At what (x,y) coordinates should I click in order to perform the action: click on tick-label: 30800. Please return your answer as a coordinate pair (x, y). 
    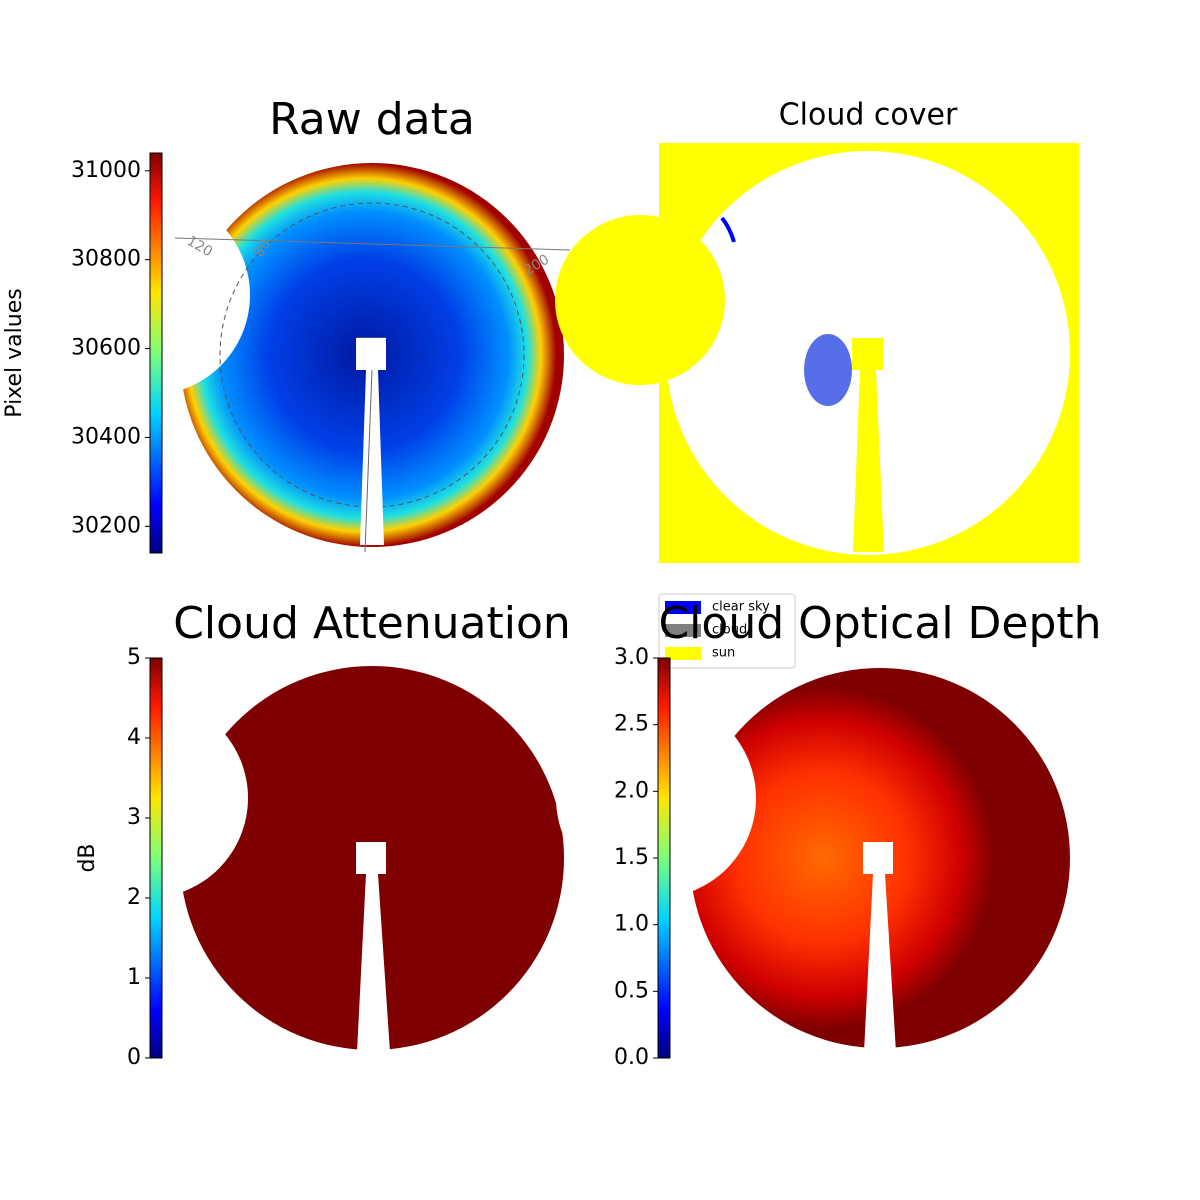
    Looking at the image, I should click on (106, 259).